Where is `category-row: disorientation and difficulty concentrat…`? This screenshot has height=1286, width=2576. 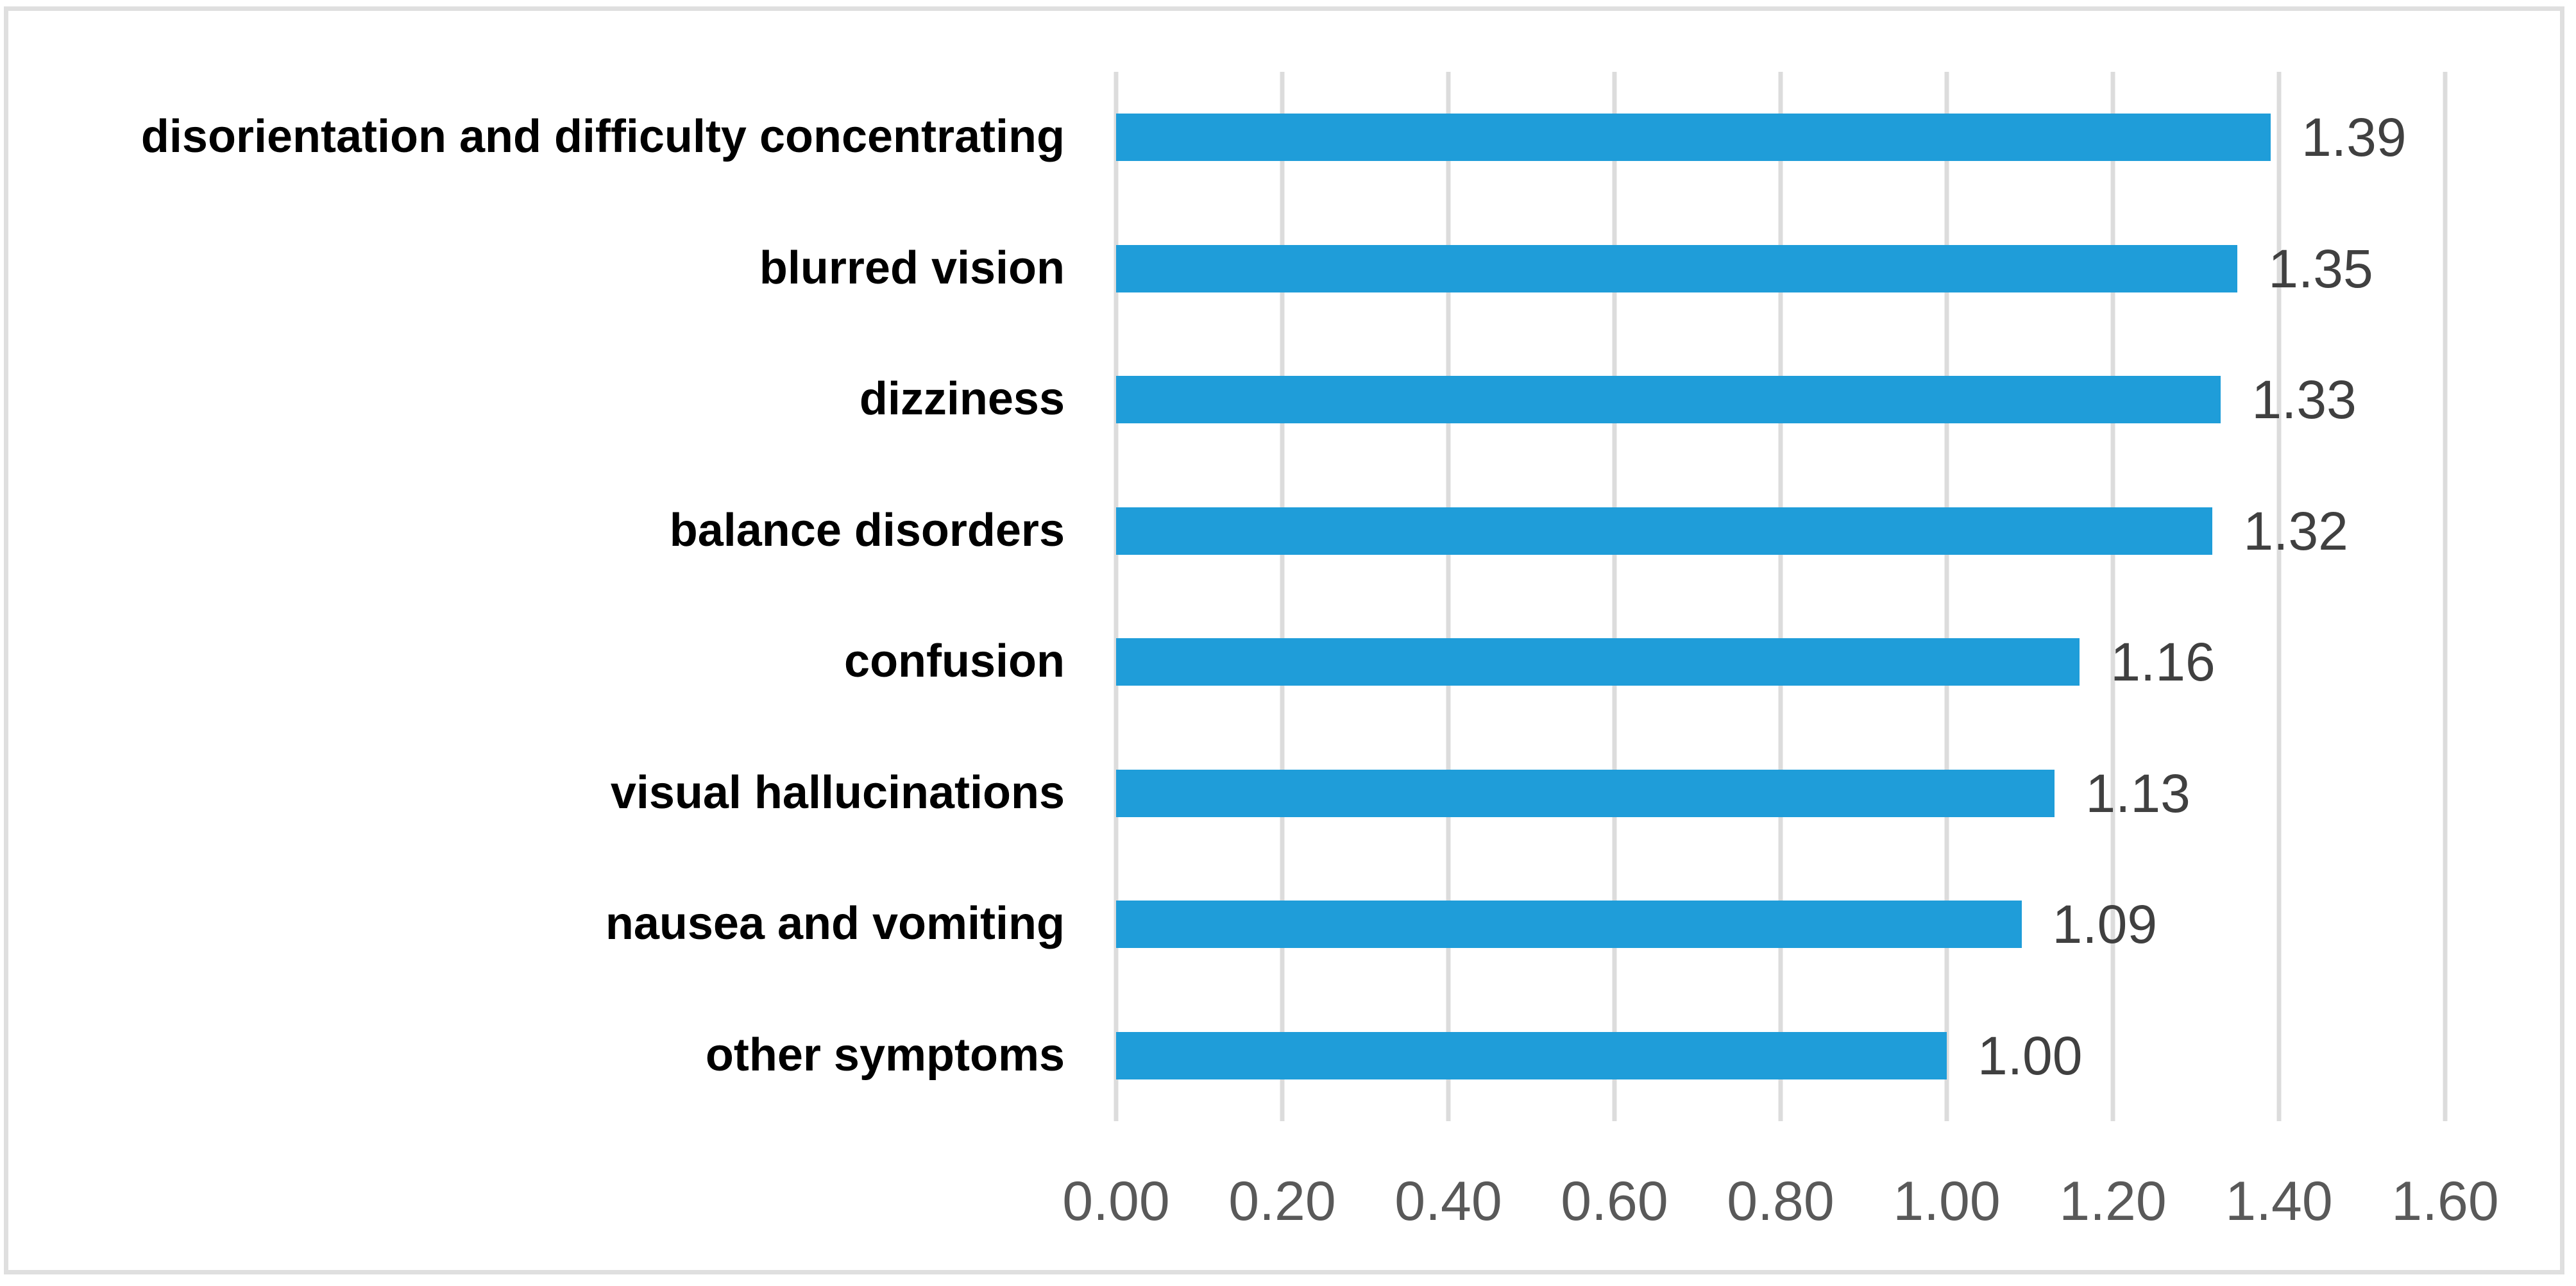 category-row: disorientation and difficulty concentrat… is located at coordinates (539, 137).